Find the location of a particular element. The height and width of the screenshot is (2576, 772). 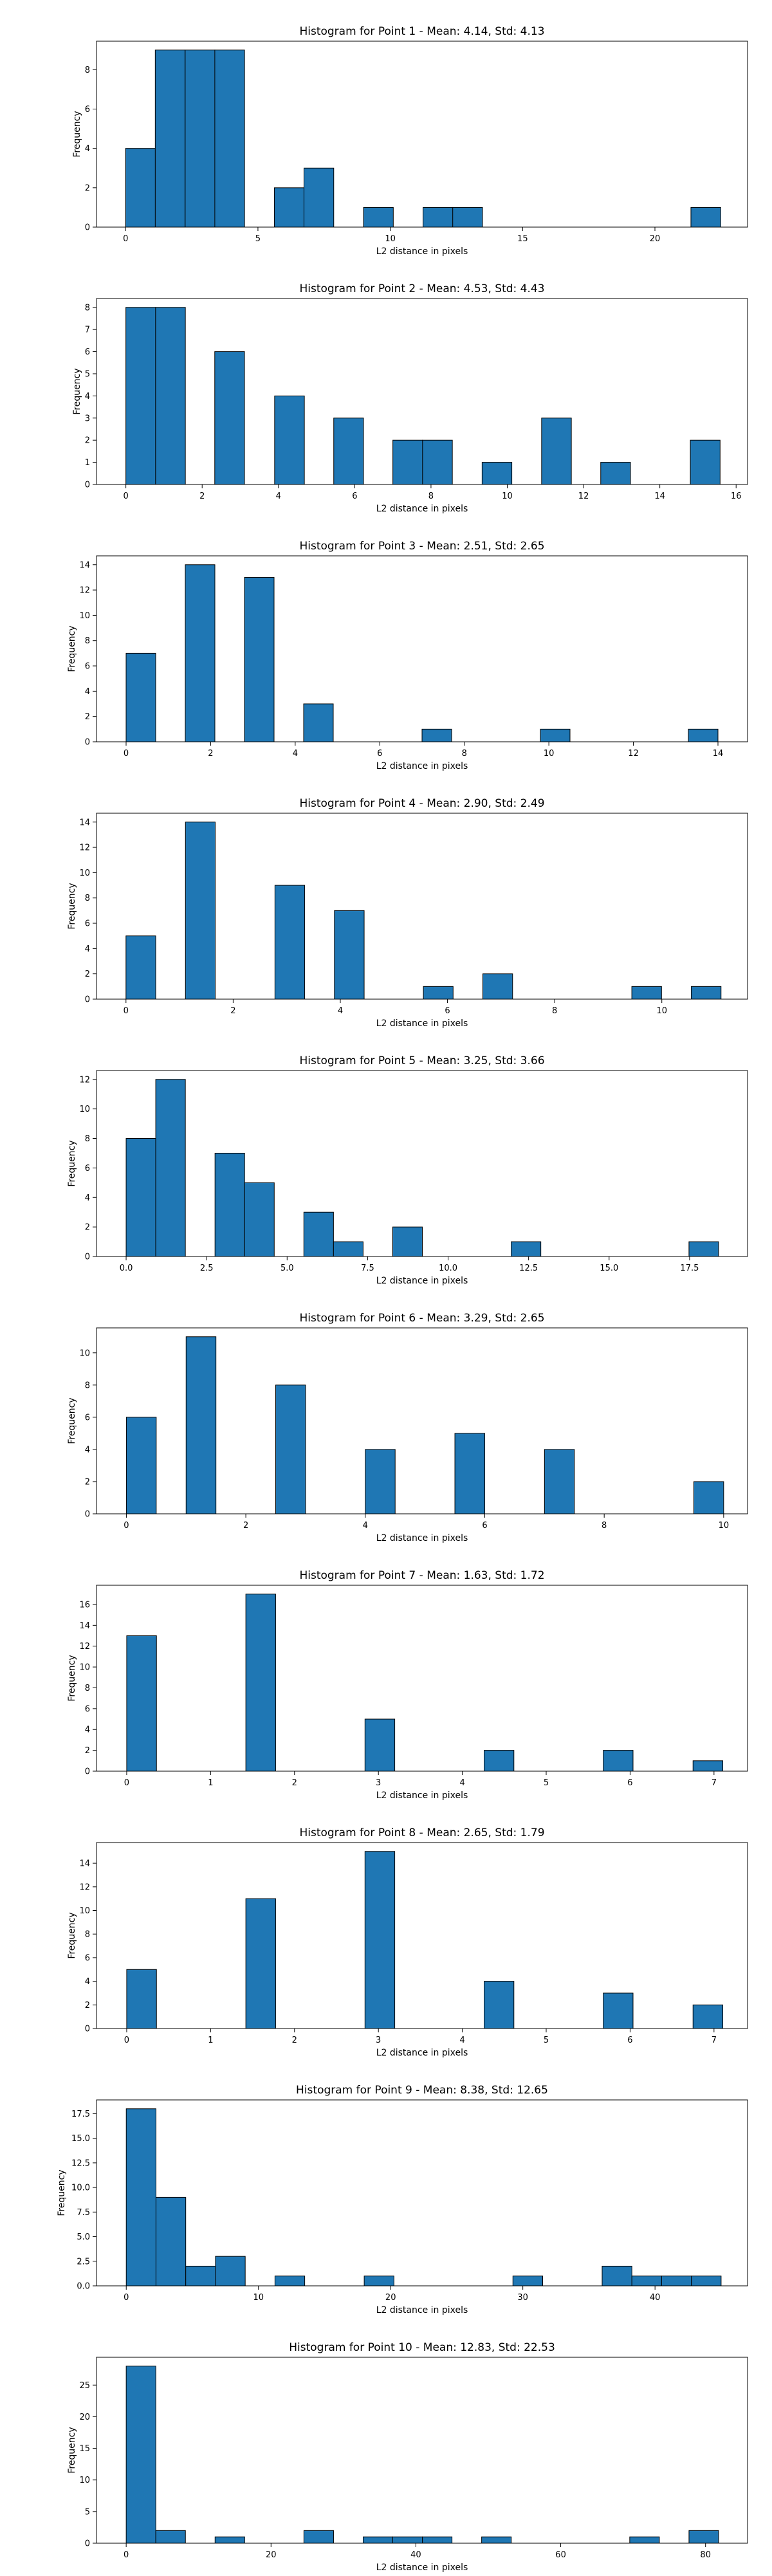

x-tick-label: 5.0 is located at coordinates (287, 1268).